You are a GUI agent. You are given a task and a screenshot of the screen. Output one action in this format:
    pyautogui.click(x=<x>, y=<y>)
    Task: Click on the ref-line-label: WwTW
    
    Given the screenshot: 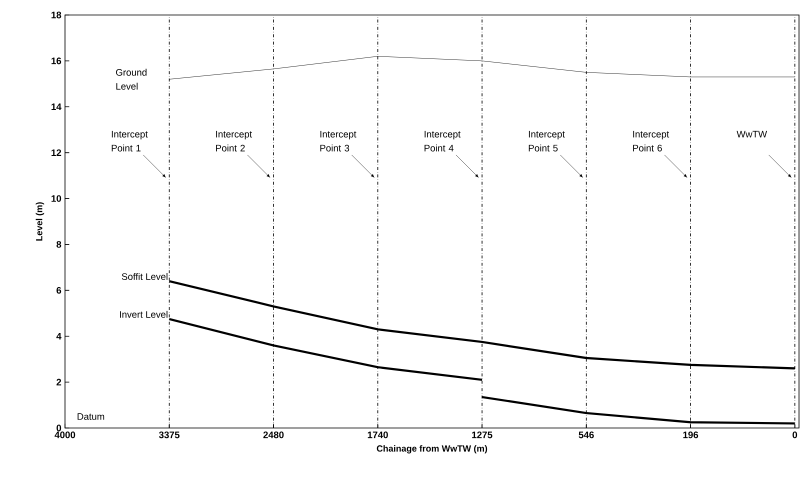 What is the action you would take?
    pyautogui.click(x=752, y=134)
    